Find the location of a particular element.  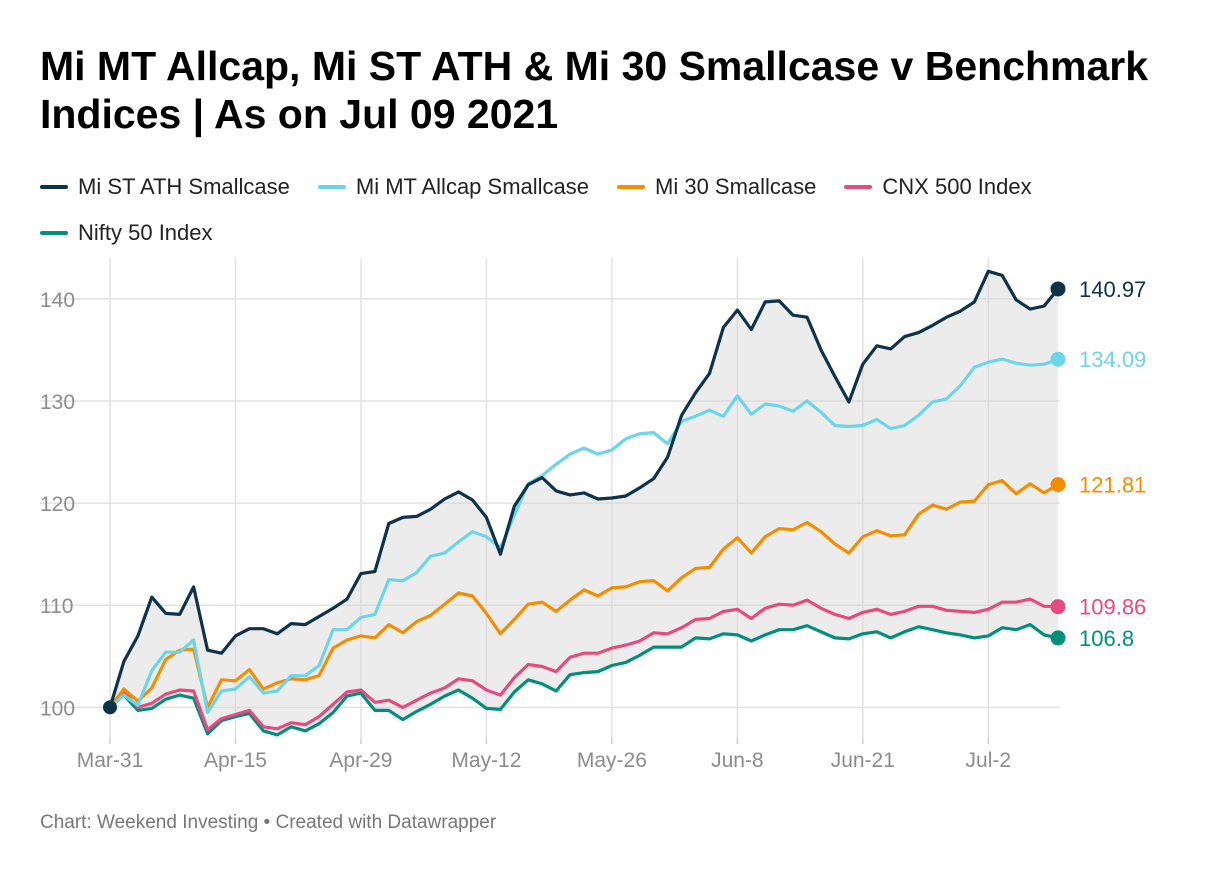

legend-item-cnx-500: CNX 500 Index is located at coordinates (938, 187).